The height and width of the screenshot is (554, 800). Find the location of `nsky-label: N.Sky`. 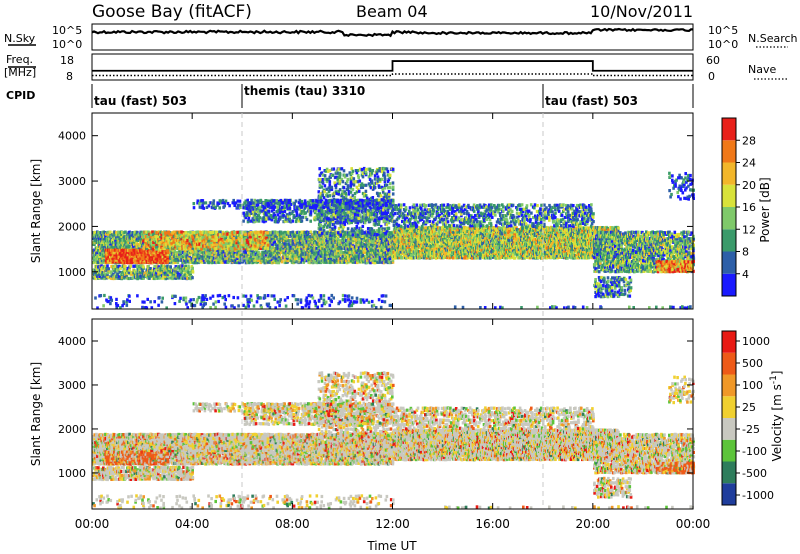

nsky-label: N.Sky is located at coordinates (20, 38).